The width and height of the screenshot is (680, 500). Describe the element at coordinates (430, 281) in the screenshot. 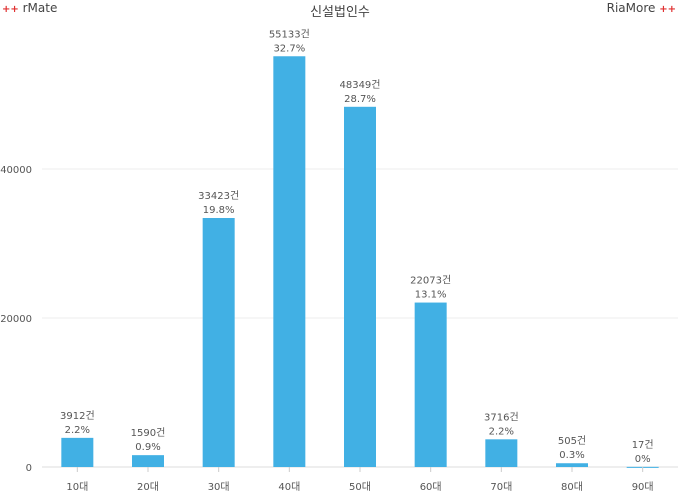

I see `data-label-count: 22073건` at that location.